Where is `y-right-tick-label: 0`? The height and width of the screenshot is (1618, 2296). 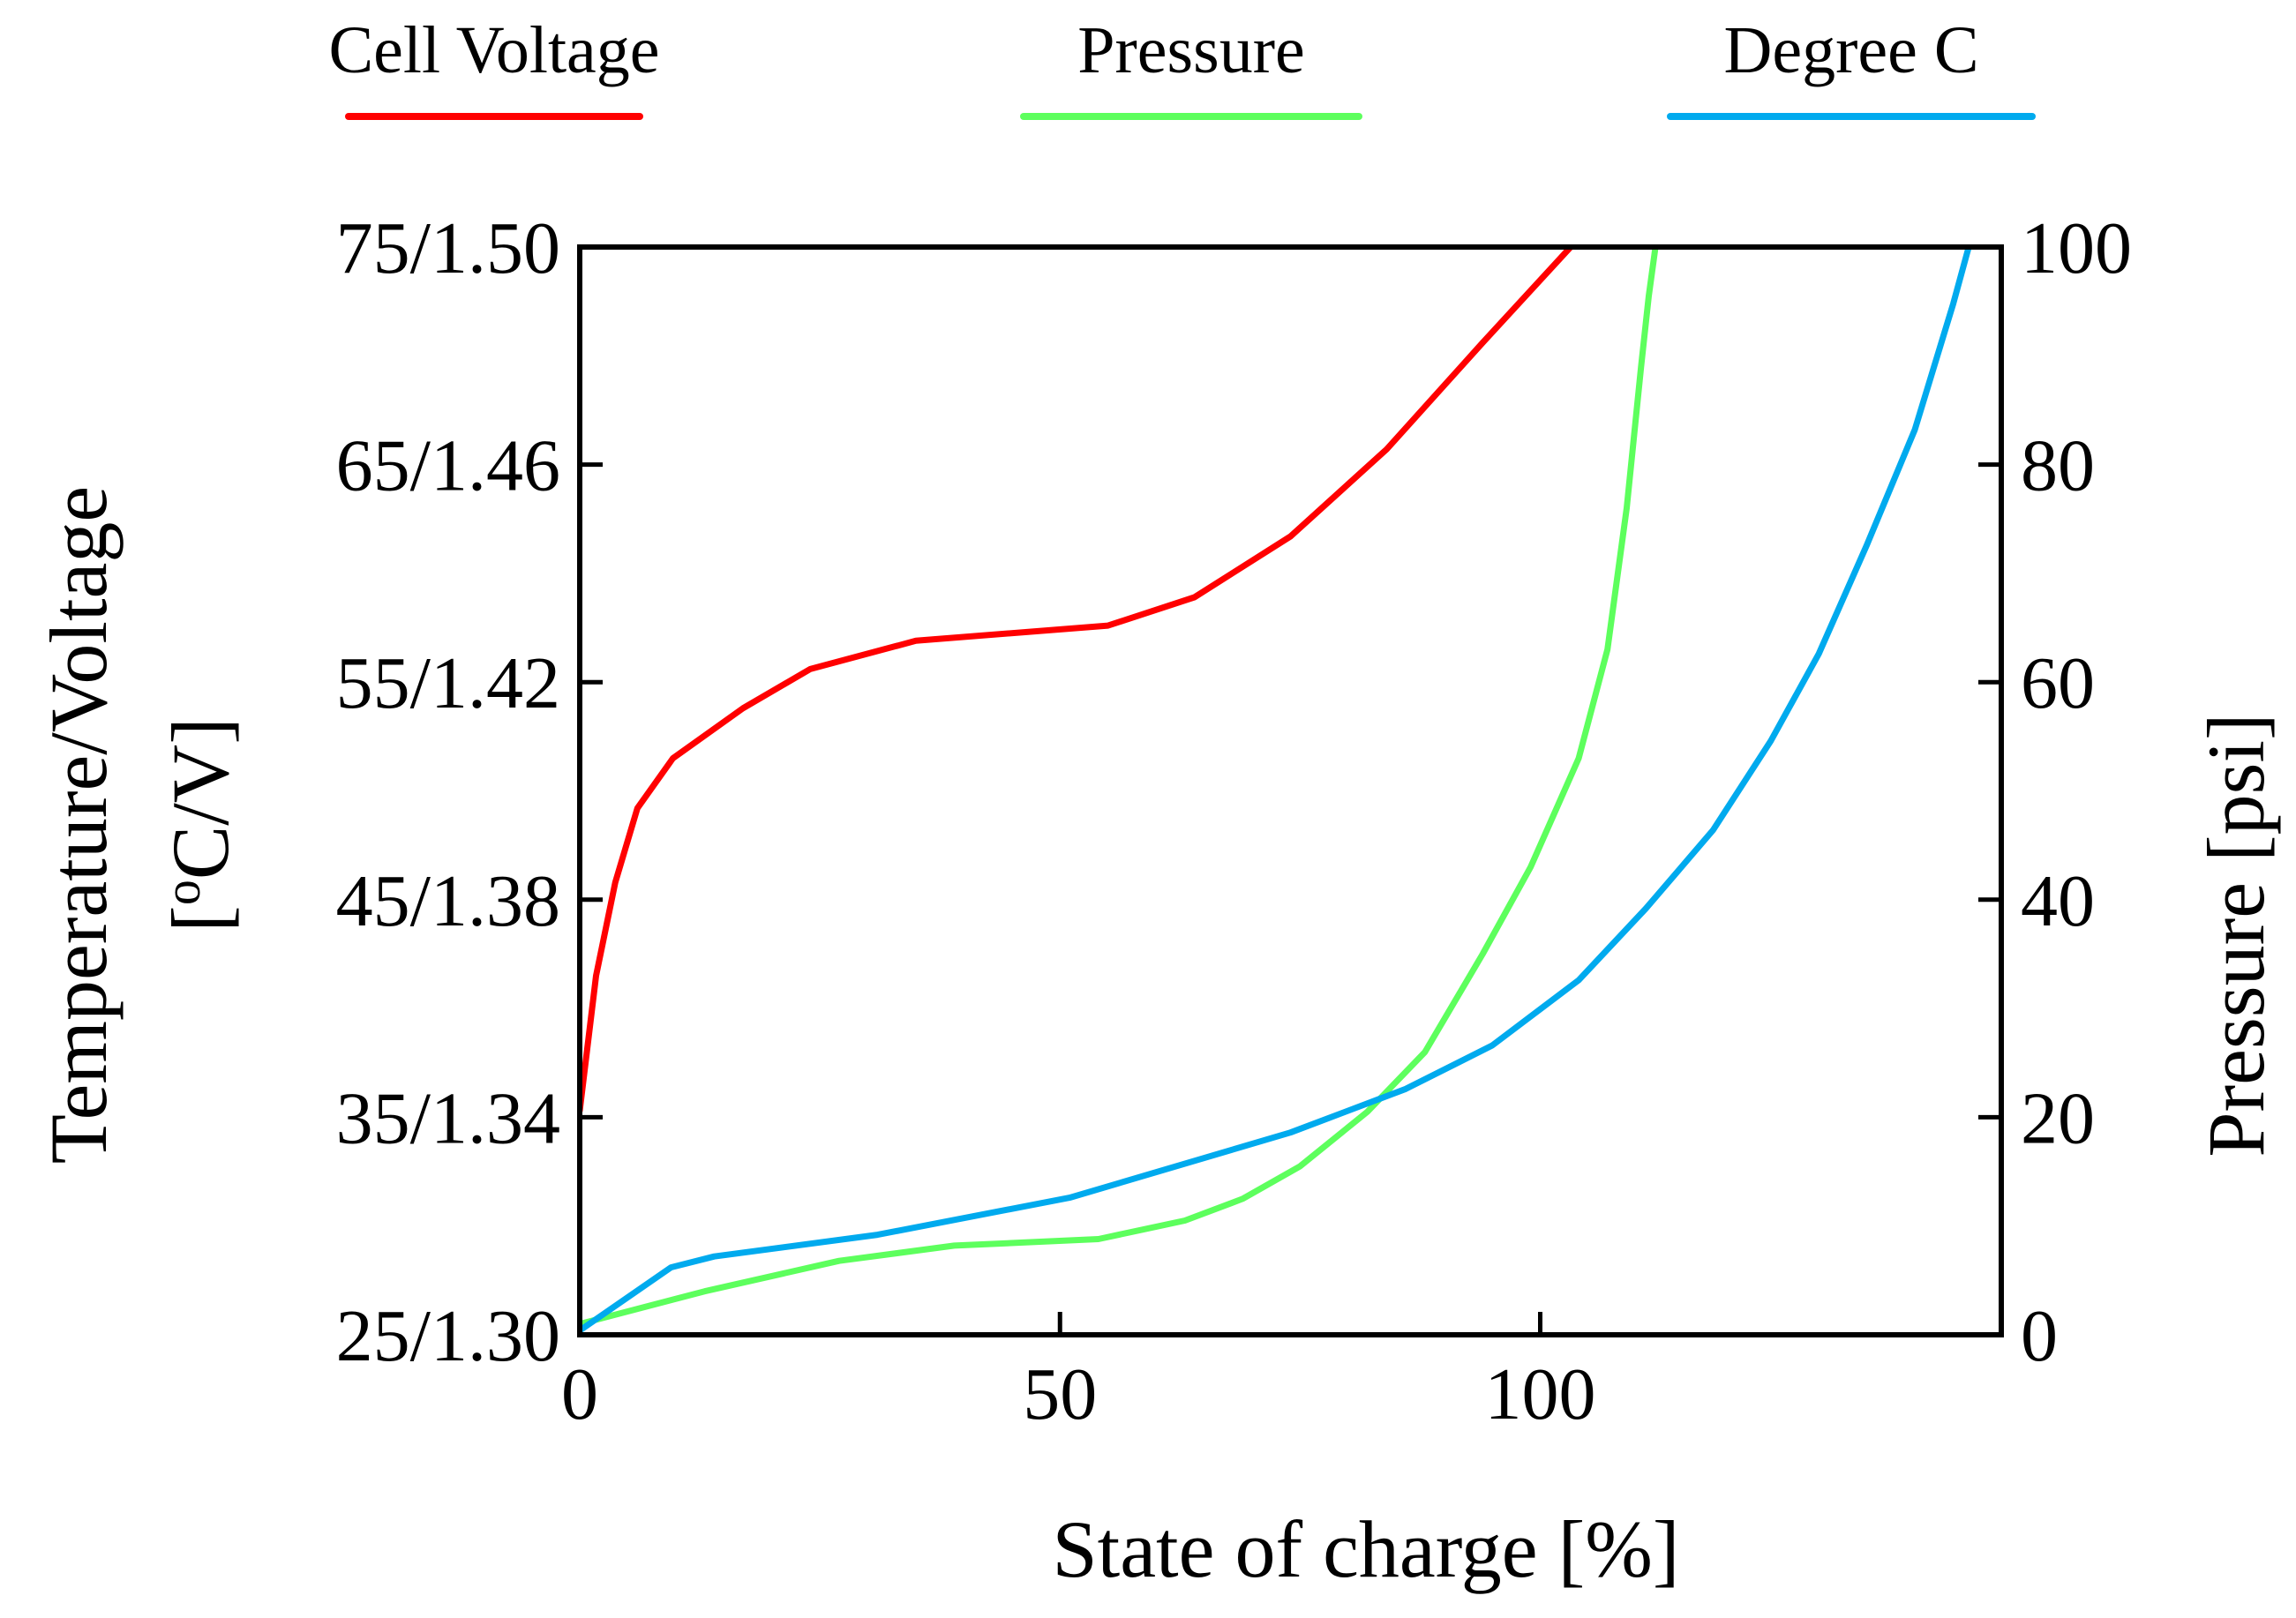 y-right-tick-label: 0 is located at coordinates (2039, 1336).